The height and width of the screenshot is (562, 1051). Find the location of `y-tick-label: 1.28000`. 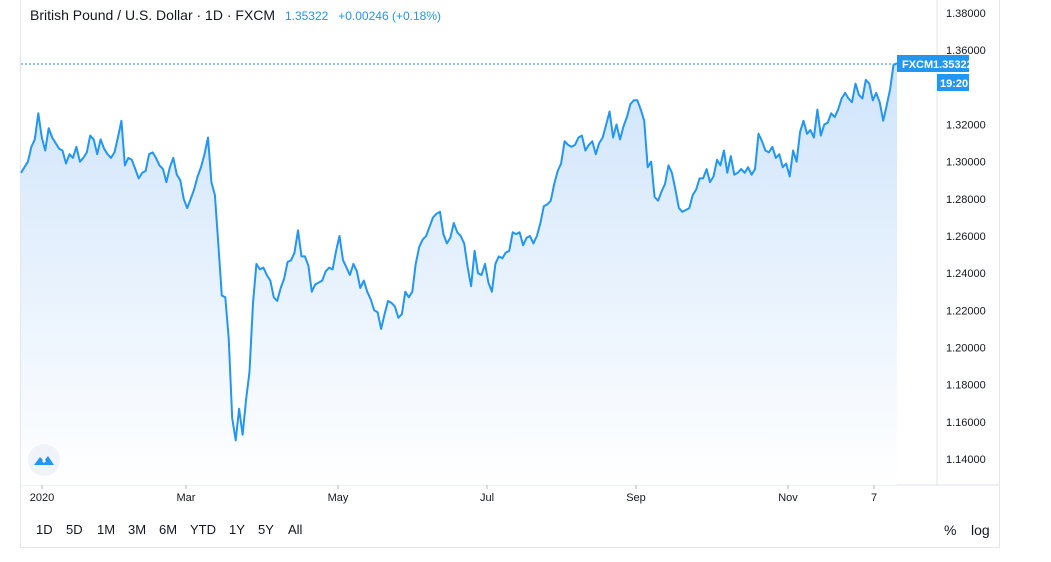

y-tick-label: 1.28000 is located at coordinates (966, 200).